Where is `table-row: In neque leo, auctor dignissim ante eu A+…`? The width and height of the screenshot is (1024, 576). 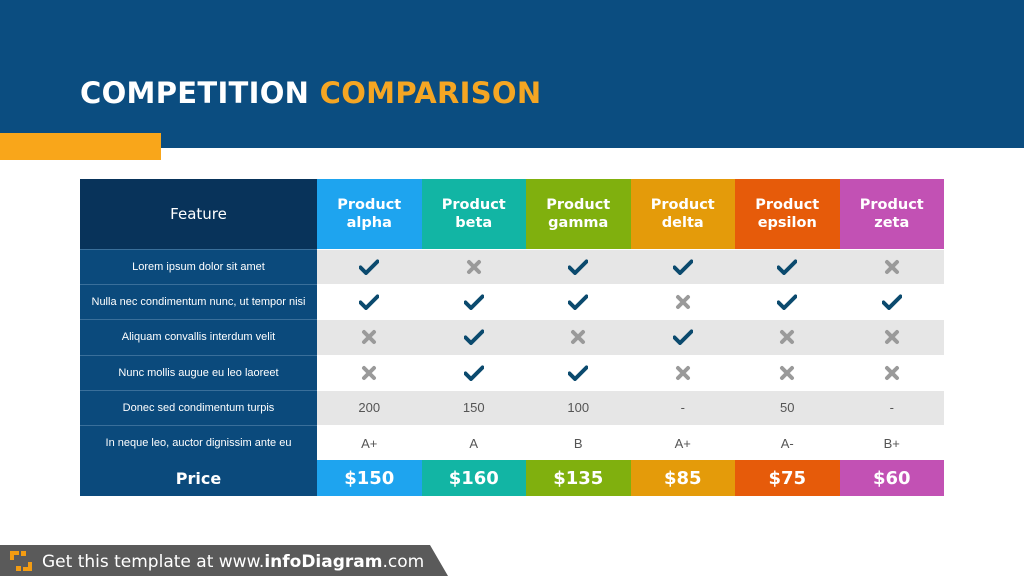 table-row: In neque leo, auctor dignissim ante eu A+… is located at coordinates (512, 442).